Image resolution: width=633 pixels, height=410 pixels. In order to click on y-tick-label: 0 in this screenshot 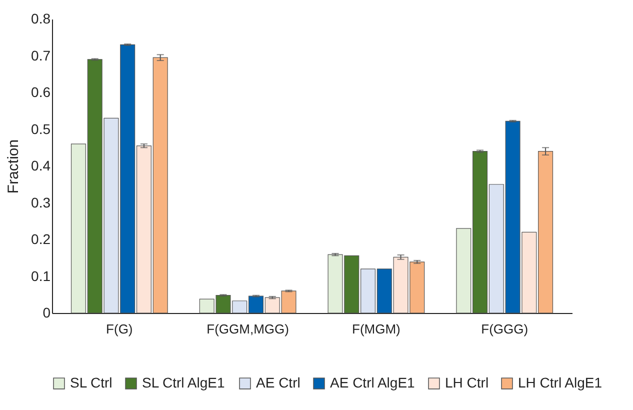, I will do `click(46, 312)`.